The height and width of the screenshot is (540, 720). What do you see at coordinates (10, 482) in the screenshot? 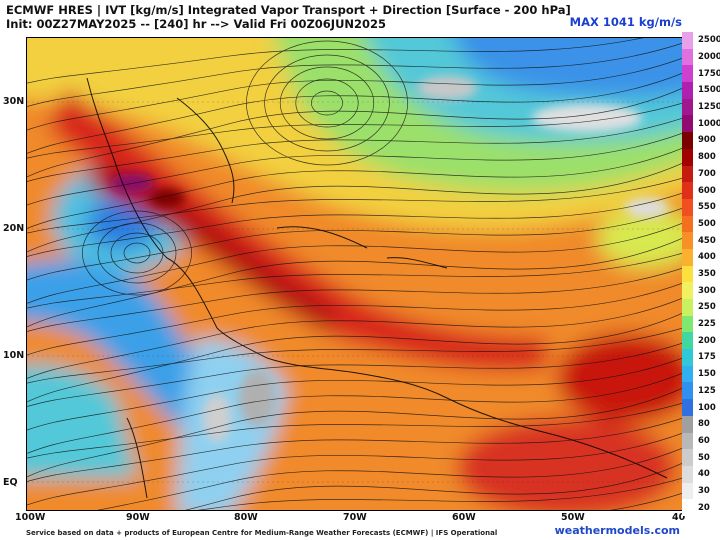
I see `lat-label-eq: EQ` at bounding box center [10, 482].